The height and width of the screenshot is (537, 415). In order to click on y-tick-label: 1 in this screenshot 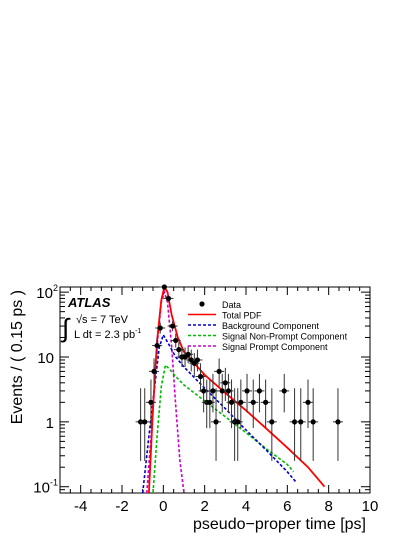, I will do `click(50, 423)`.